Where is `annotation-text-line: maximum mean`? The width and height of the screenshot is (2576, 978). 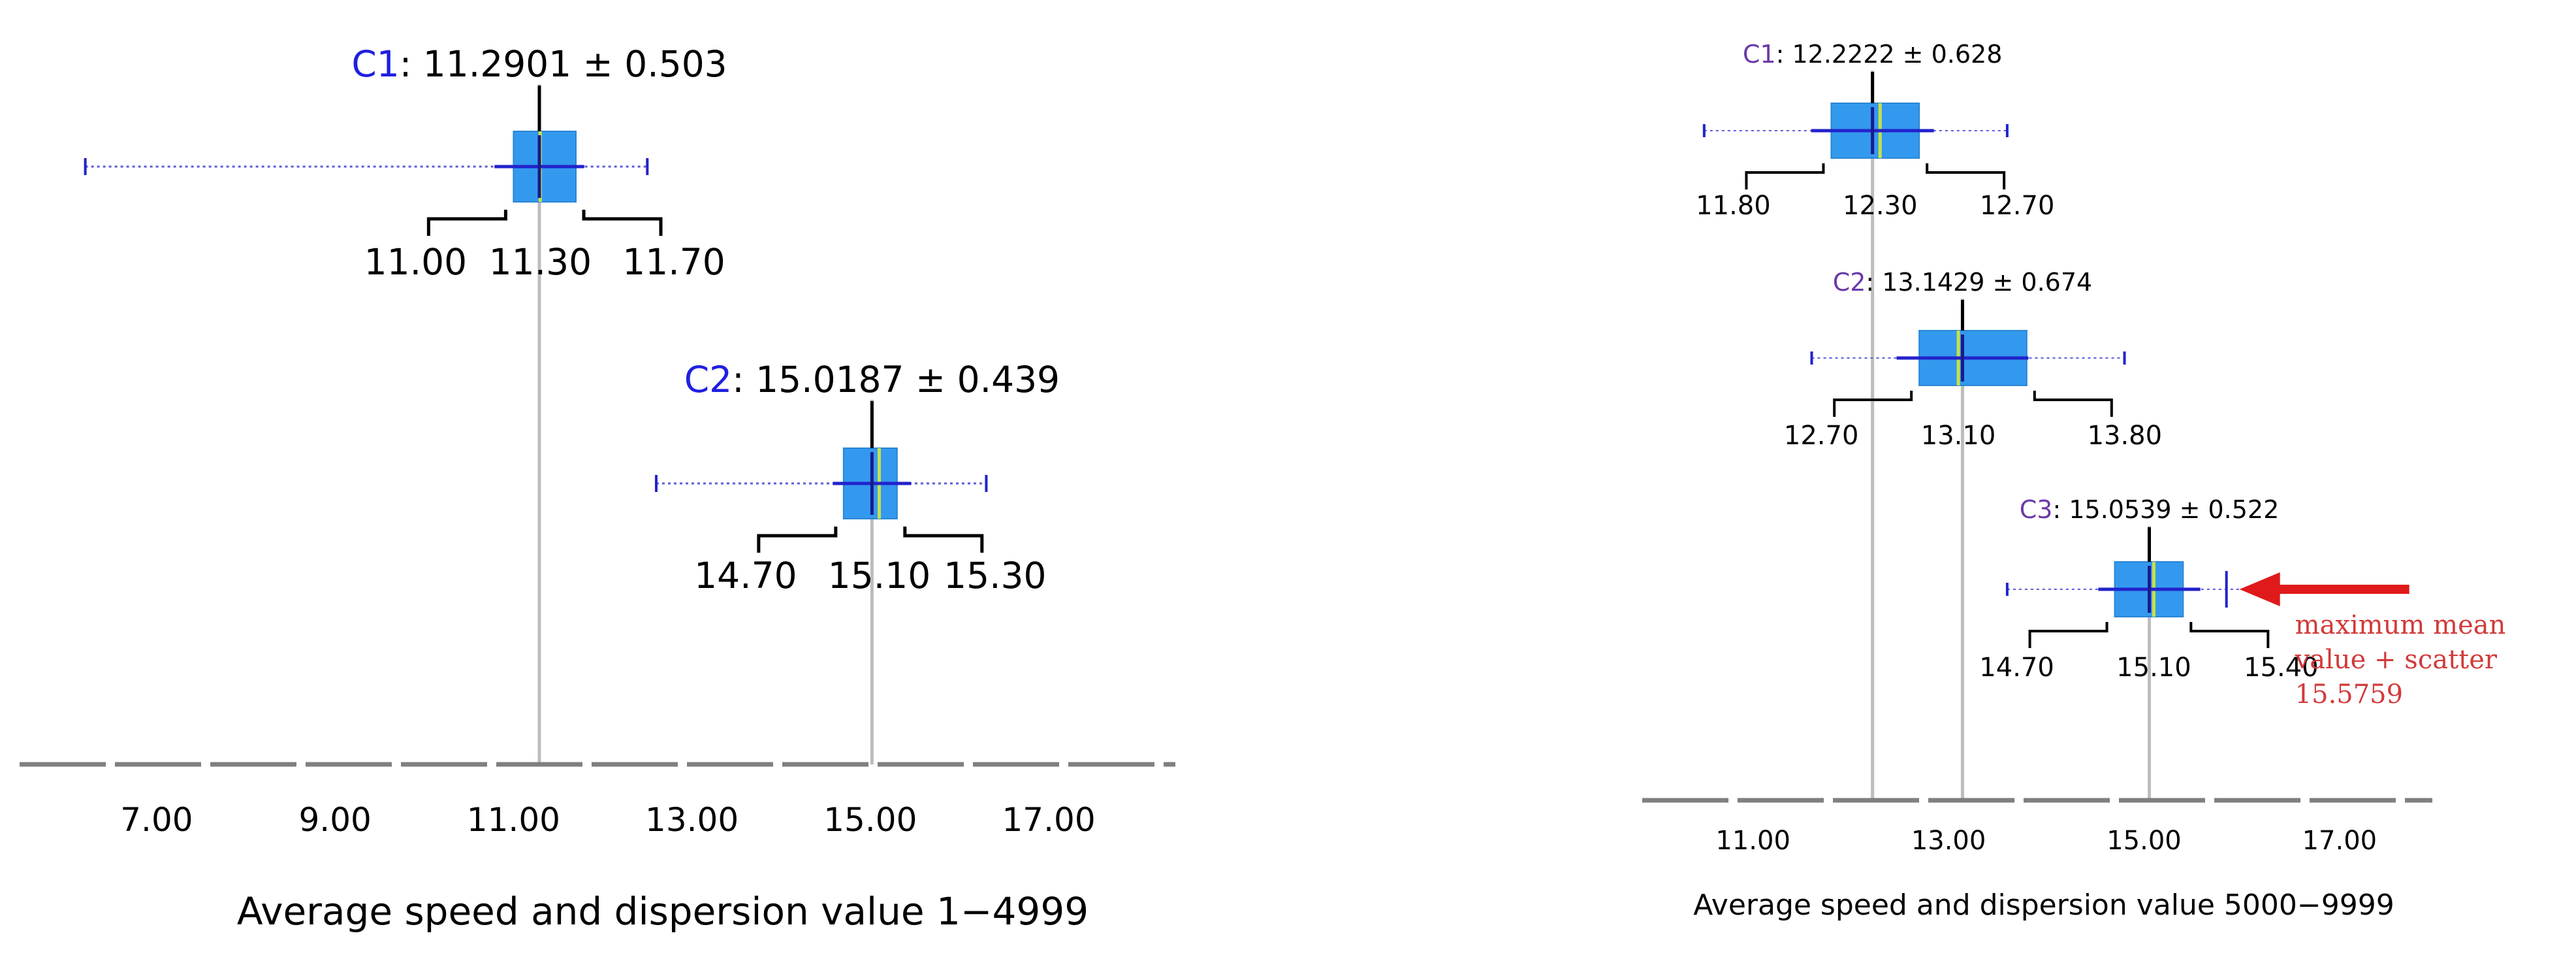
annotation-text-line: maximum mean is located at coordinates (2401, 625).